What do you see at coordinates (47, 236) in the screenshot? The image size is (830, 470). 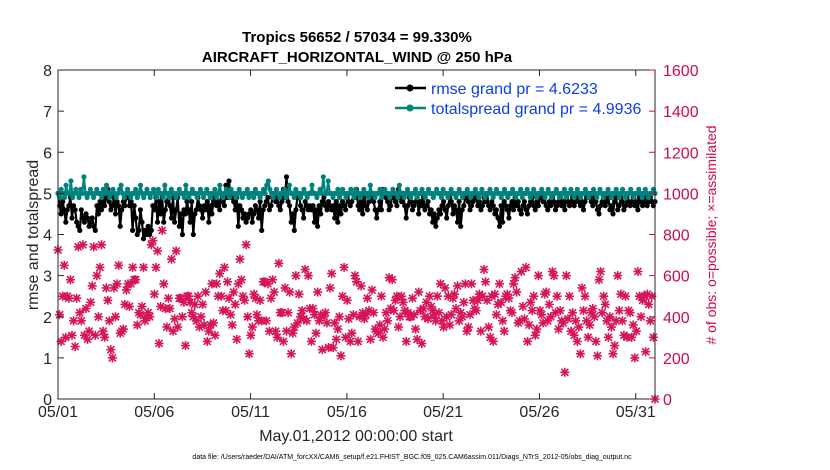 I see `y-tick-label-left: 4` at bounding box center [47, 236].